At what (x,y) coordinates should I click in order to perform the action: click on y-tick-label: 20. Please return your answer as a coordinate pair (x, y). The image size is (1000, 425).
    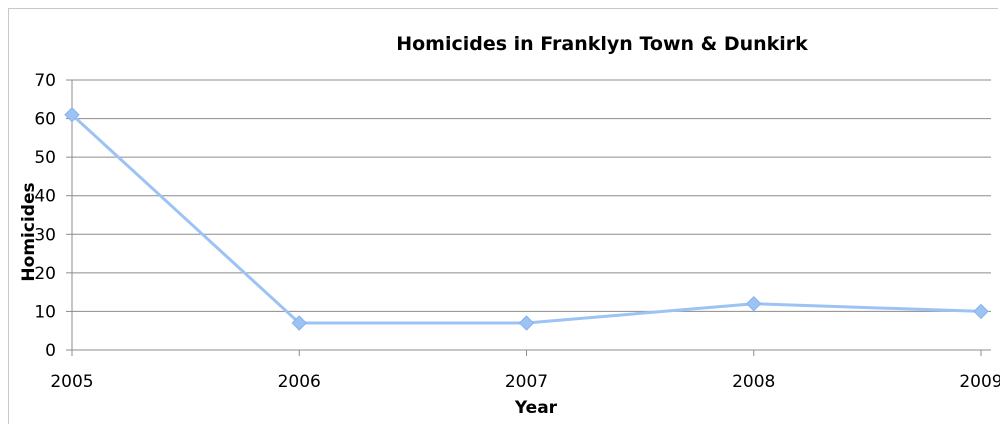
    Looking at the image, I should click on (45, 274).